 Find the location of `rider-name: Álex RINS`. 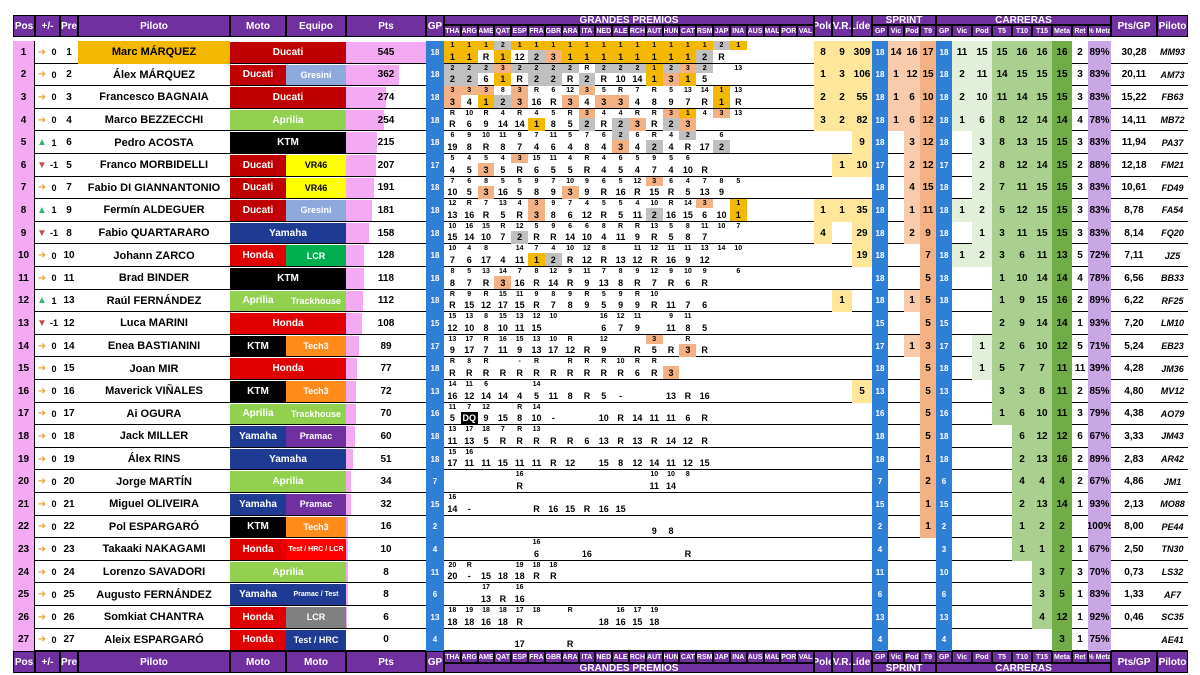

rider-name: Álex RINS is located at coordinates (154, 459).